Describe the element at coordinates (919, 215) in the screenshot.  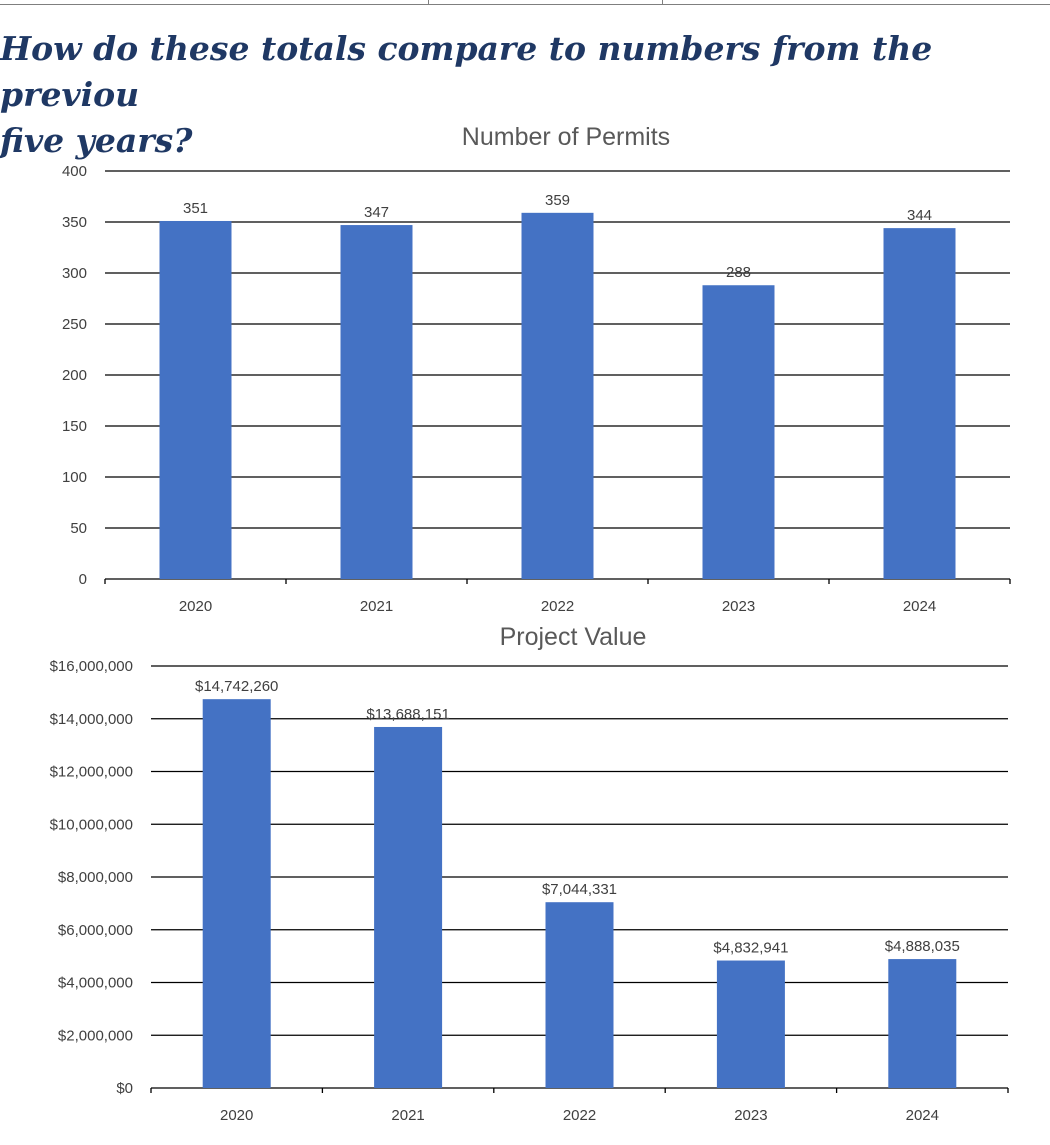
I see `data-label: 344` at that location.